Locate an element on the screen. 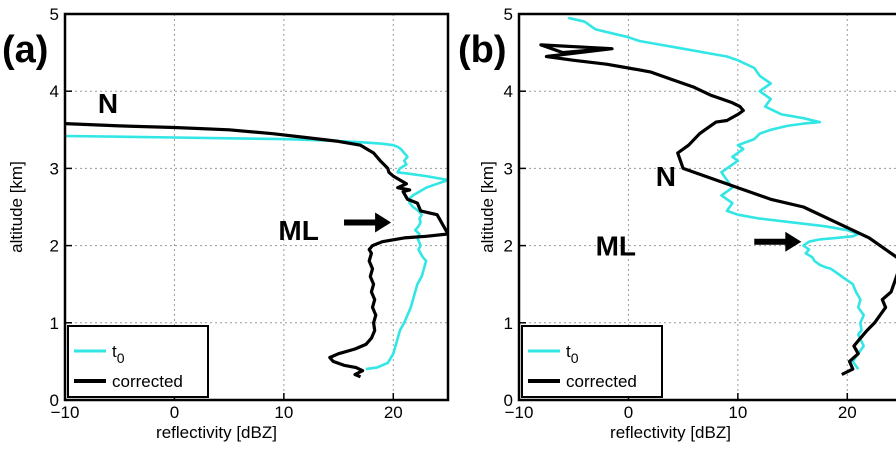 This screenshot has width=896, height=453. panel-label: (b) is located at coordinates (482, 50).